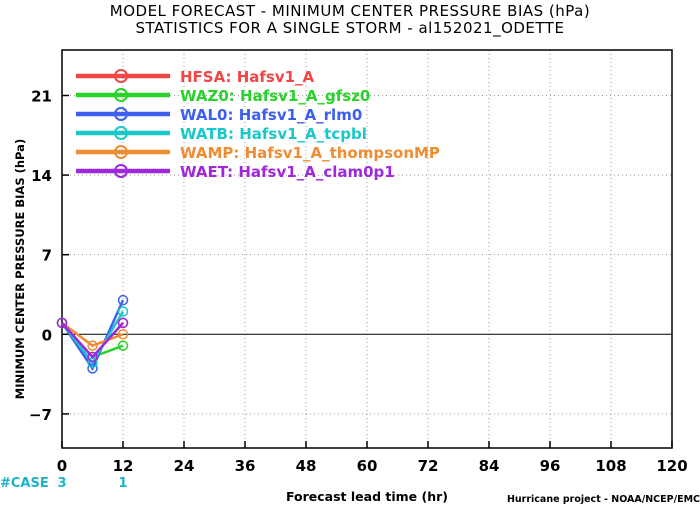 This screenshot has width=700, height=506. I want to click on data-point-wal0, so click(123, 300).